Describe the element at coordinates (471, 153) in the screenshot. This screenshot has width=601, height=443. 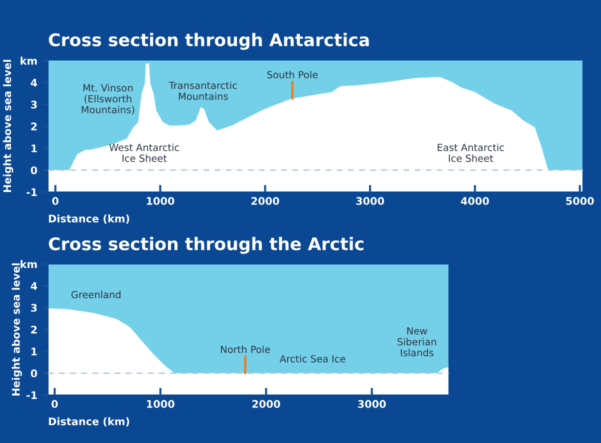
I see `annotation: East Antarctic Ice Sheet` at that location.